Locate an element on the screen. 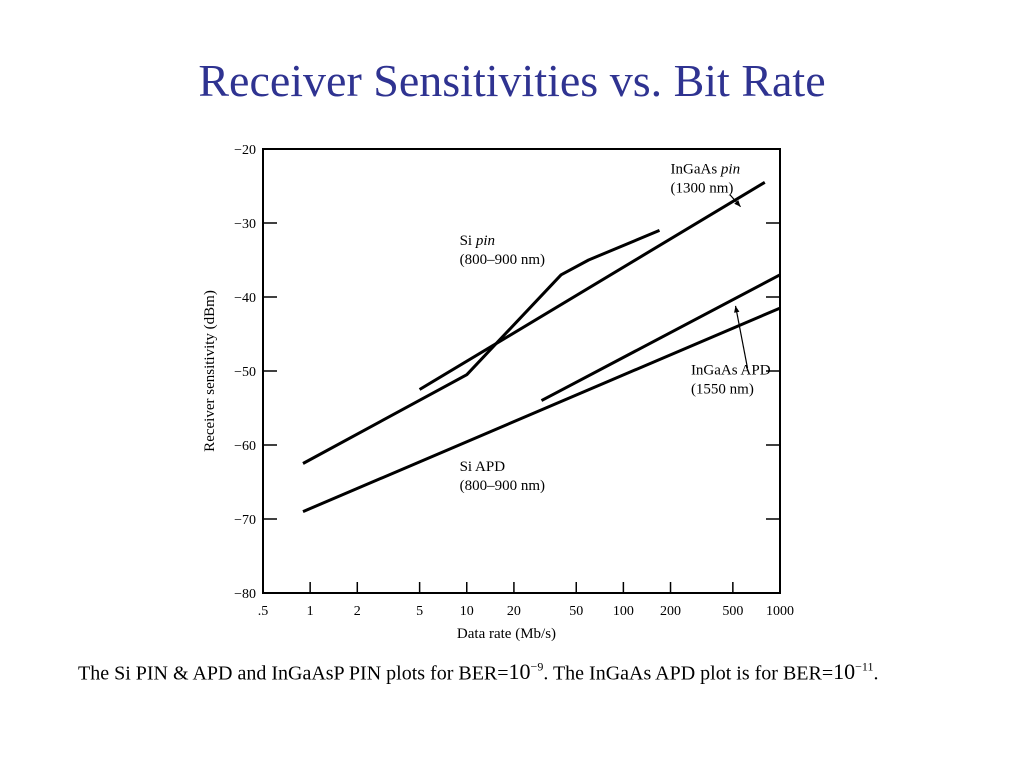  ber-base-1: 10 is located at coordinates (519, 672).